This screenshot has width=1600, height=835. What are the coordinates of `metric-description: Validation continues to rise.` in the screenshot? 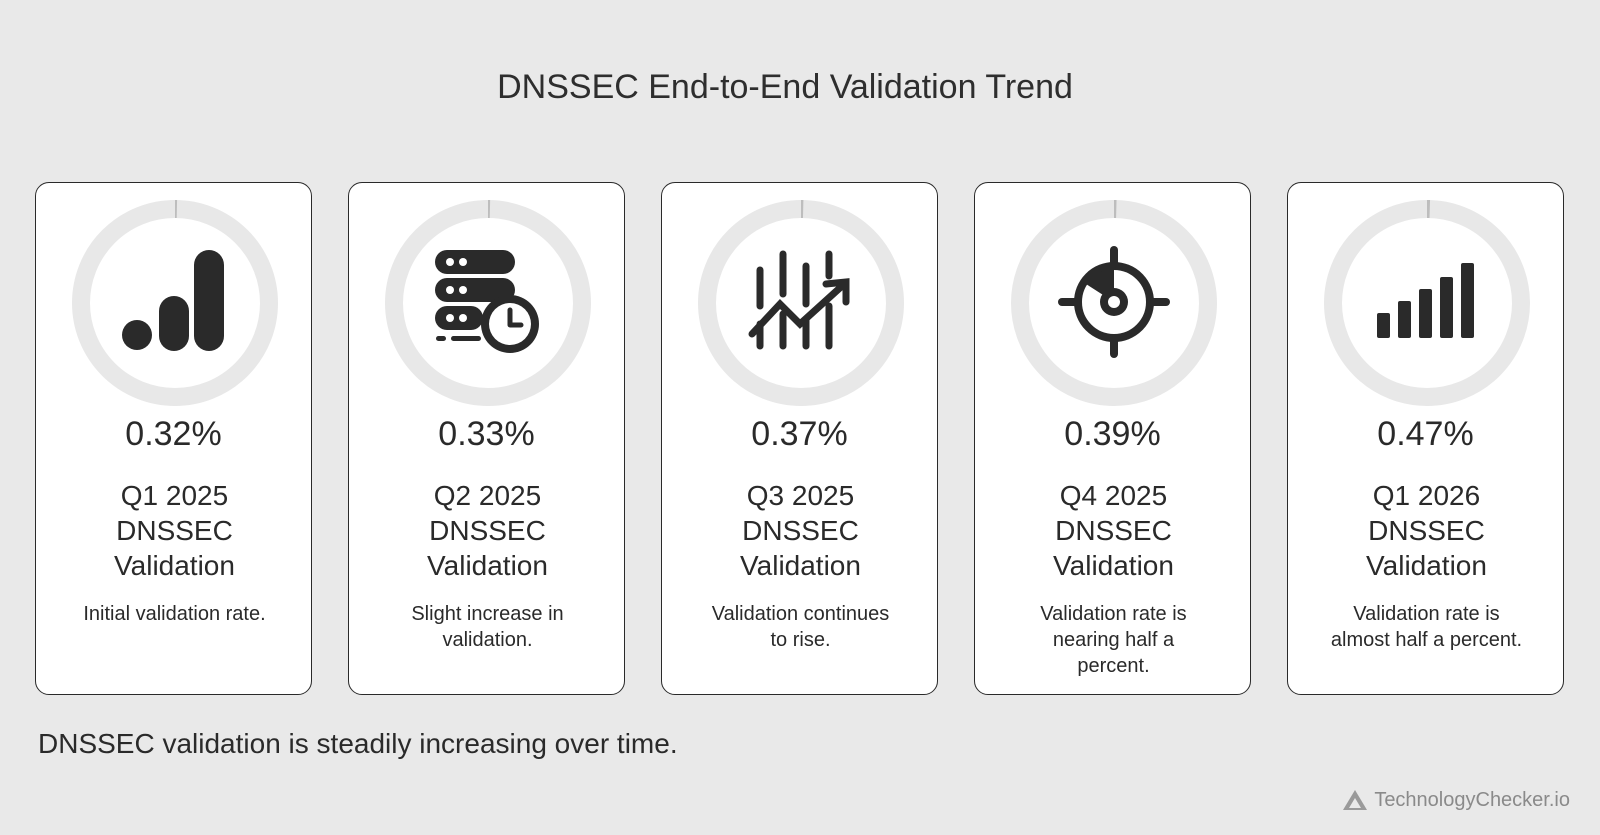 It's located at (800, 627).